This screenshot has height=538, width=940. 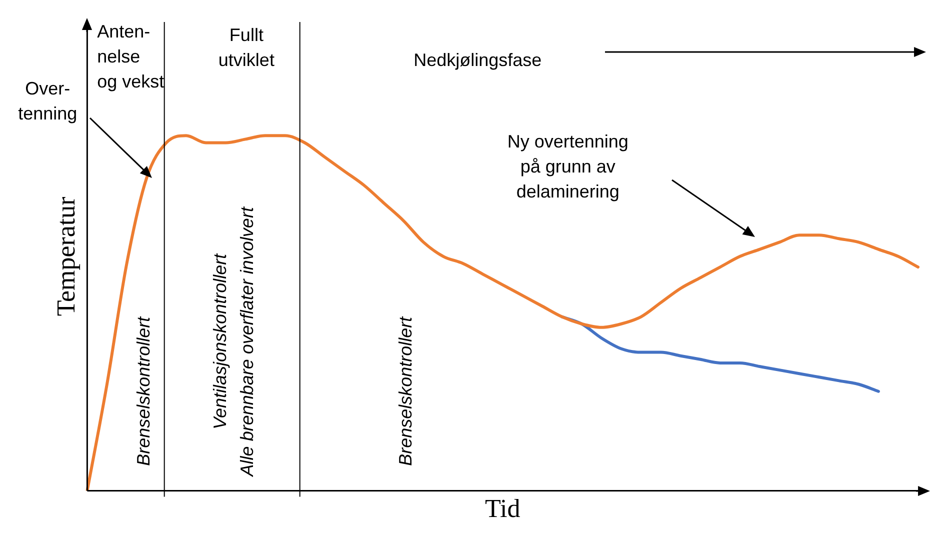 I want to click on text: Over- tenning, so click(x=48, y=101).